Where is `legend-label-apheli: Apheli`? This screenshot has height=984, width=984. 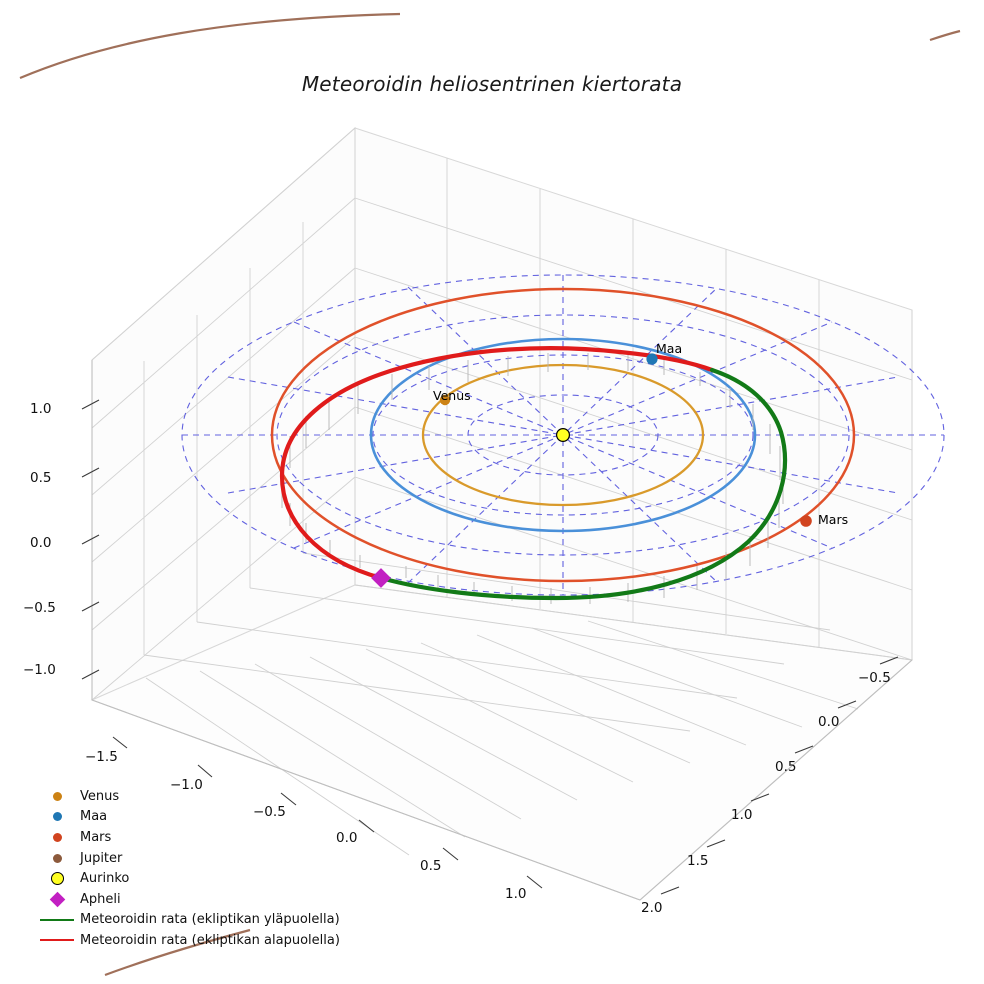 legend-label-apheli: Apheli is located at coordinates (100, 899).